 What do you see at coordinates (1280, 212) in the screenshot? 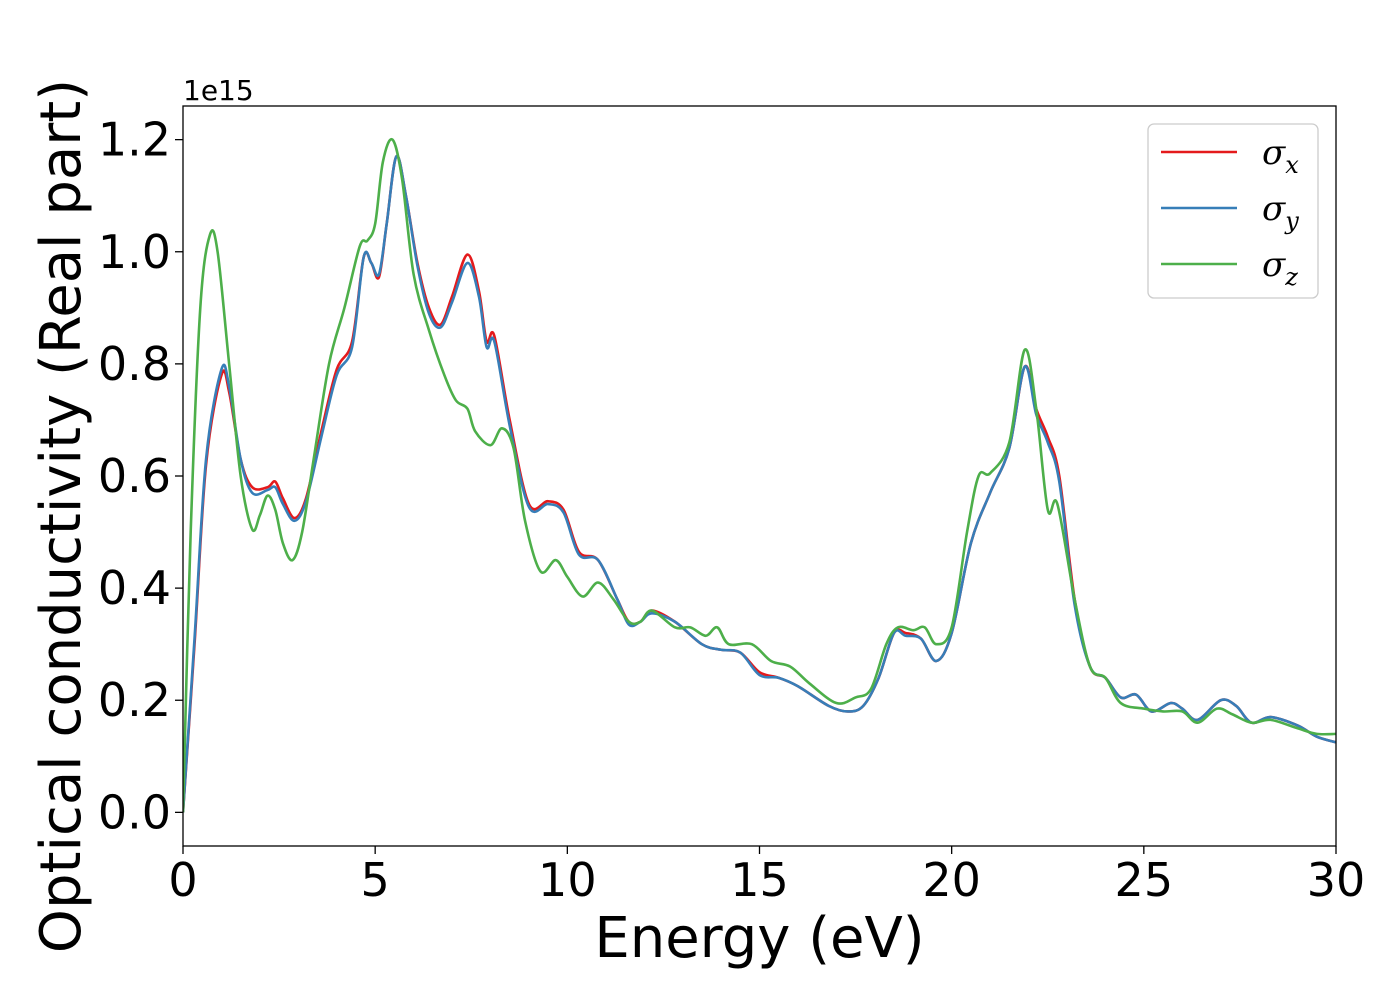
I see `legend-entry-y: σy` at bounding box center [1280, 212].